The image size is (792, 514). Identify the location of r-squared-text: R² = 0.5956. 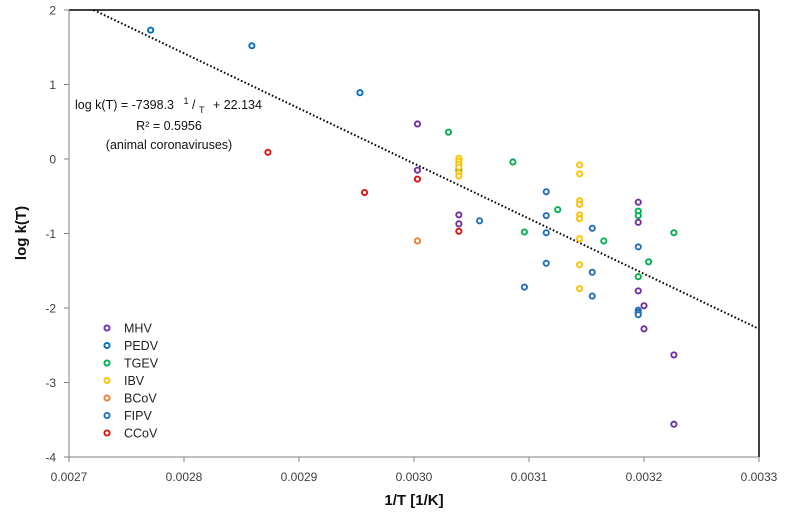
(169, 126).